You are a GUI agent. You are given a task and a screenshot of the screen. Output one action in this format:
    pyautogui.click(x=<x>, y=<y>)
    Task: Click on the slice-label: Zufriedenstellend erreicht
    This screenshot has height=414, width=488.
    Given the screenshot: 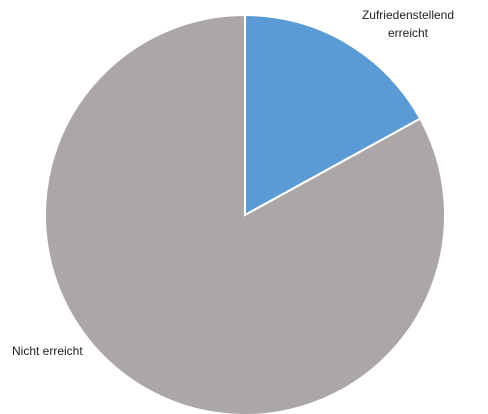 What is the action you would take?
    pyautogui.click(x=408, y=24)
    